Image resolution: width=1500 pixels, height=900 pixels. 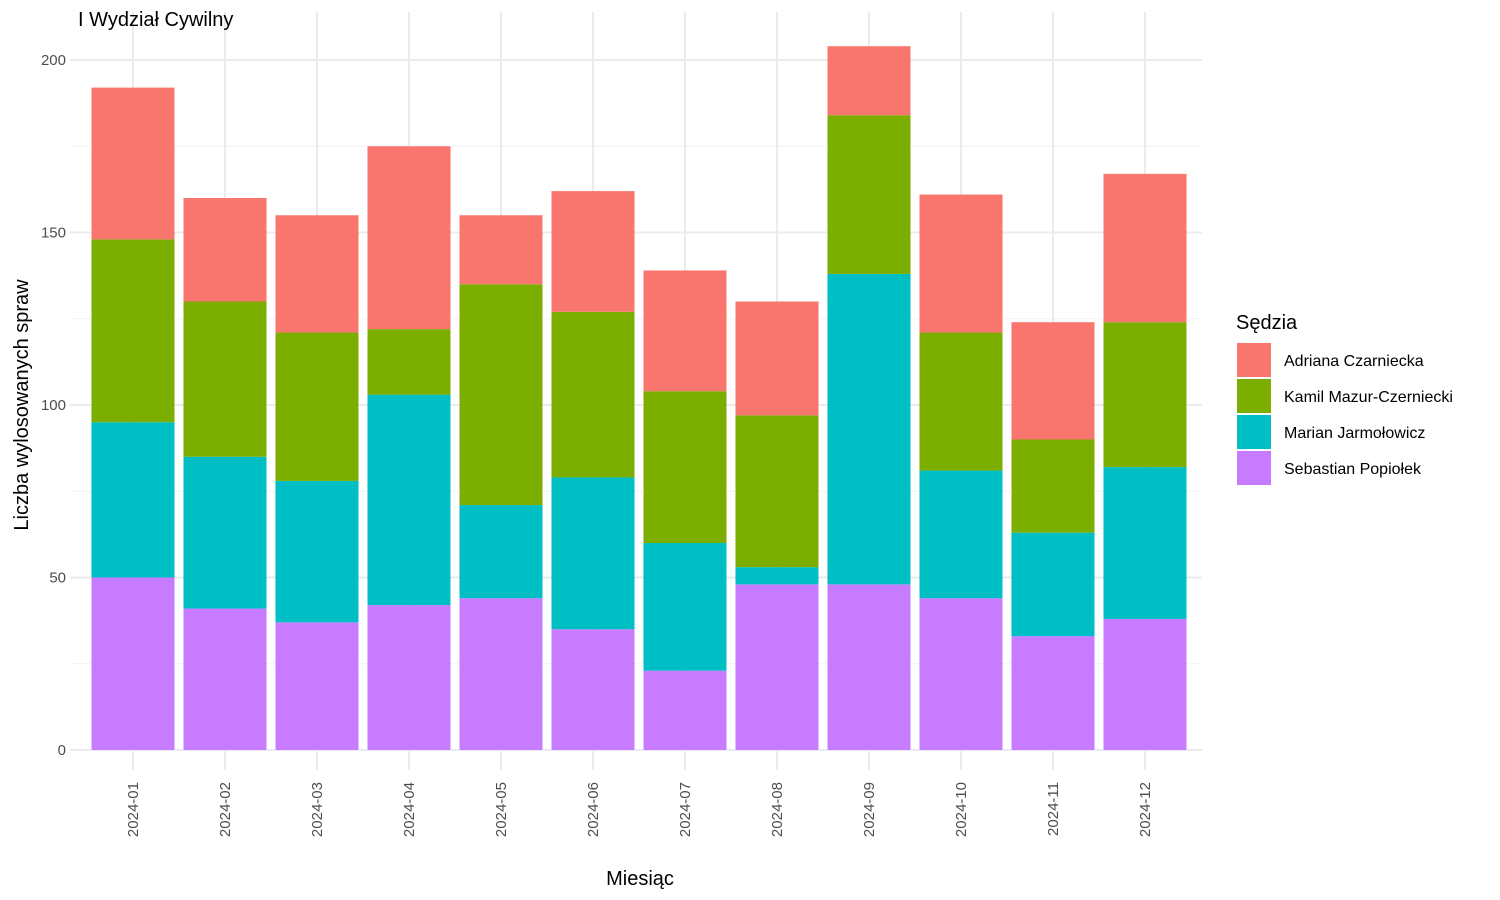 I want to click on x-tick-label: 2024-12, so click(x=1145, y=809).